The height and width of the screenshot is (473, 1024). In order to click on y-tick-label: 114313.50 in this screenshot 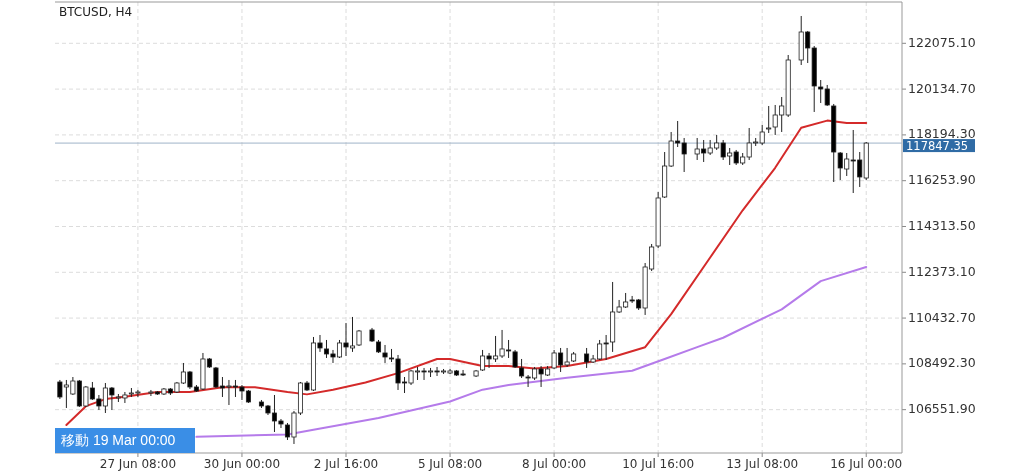, I will do `click(942, 225)`.